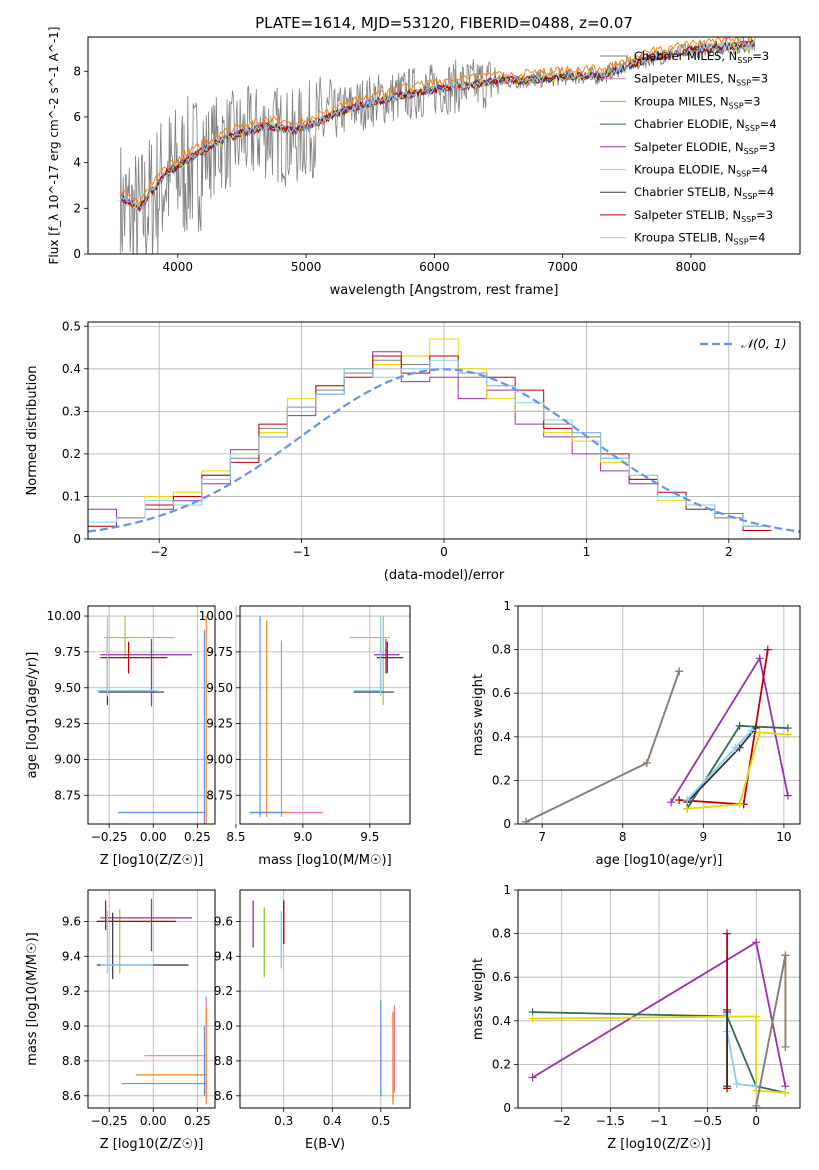 Image resolution: width=819 pixels, height=1170 pixels. I want to click on legend-label: Salpeter ELODIE, NSSP=3, so click(705, 148).